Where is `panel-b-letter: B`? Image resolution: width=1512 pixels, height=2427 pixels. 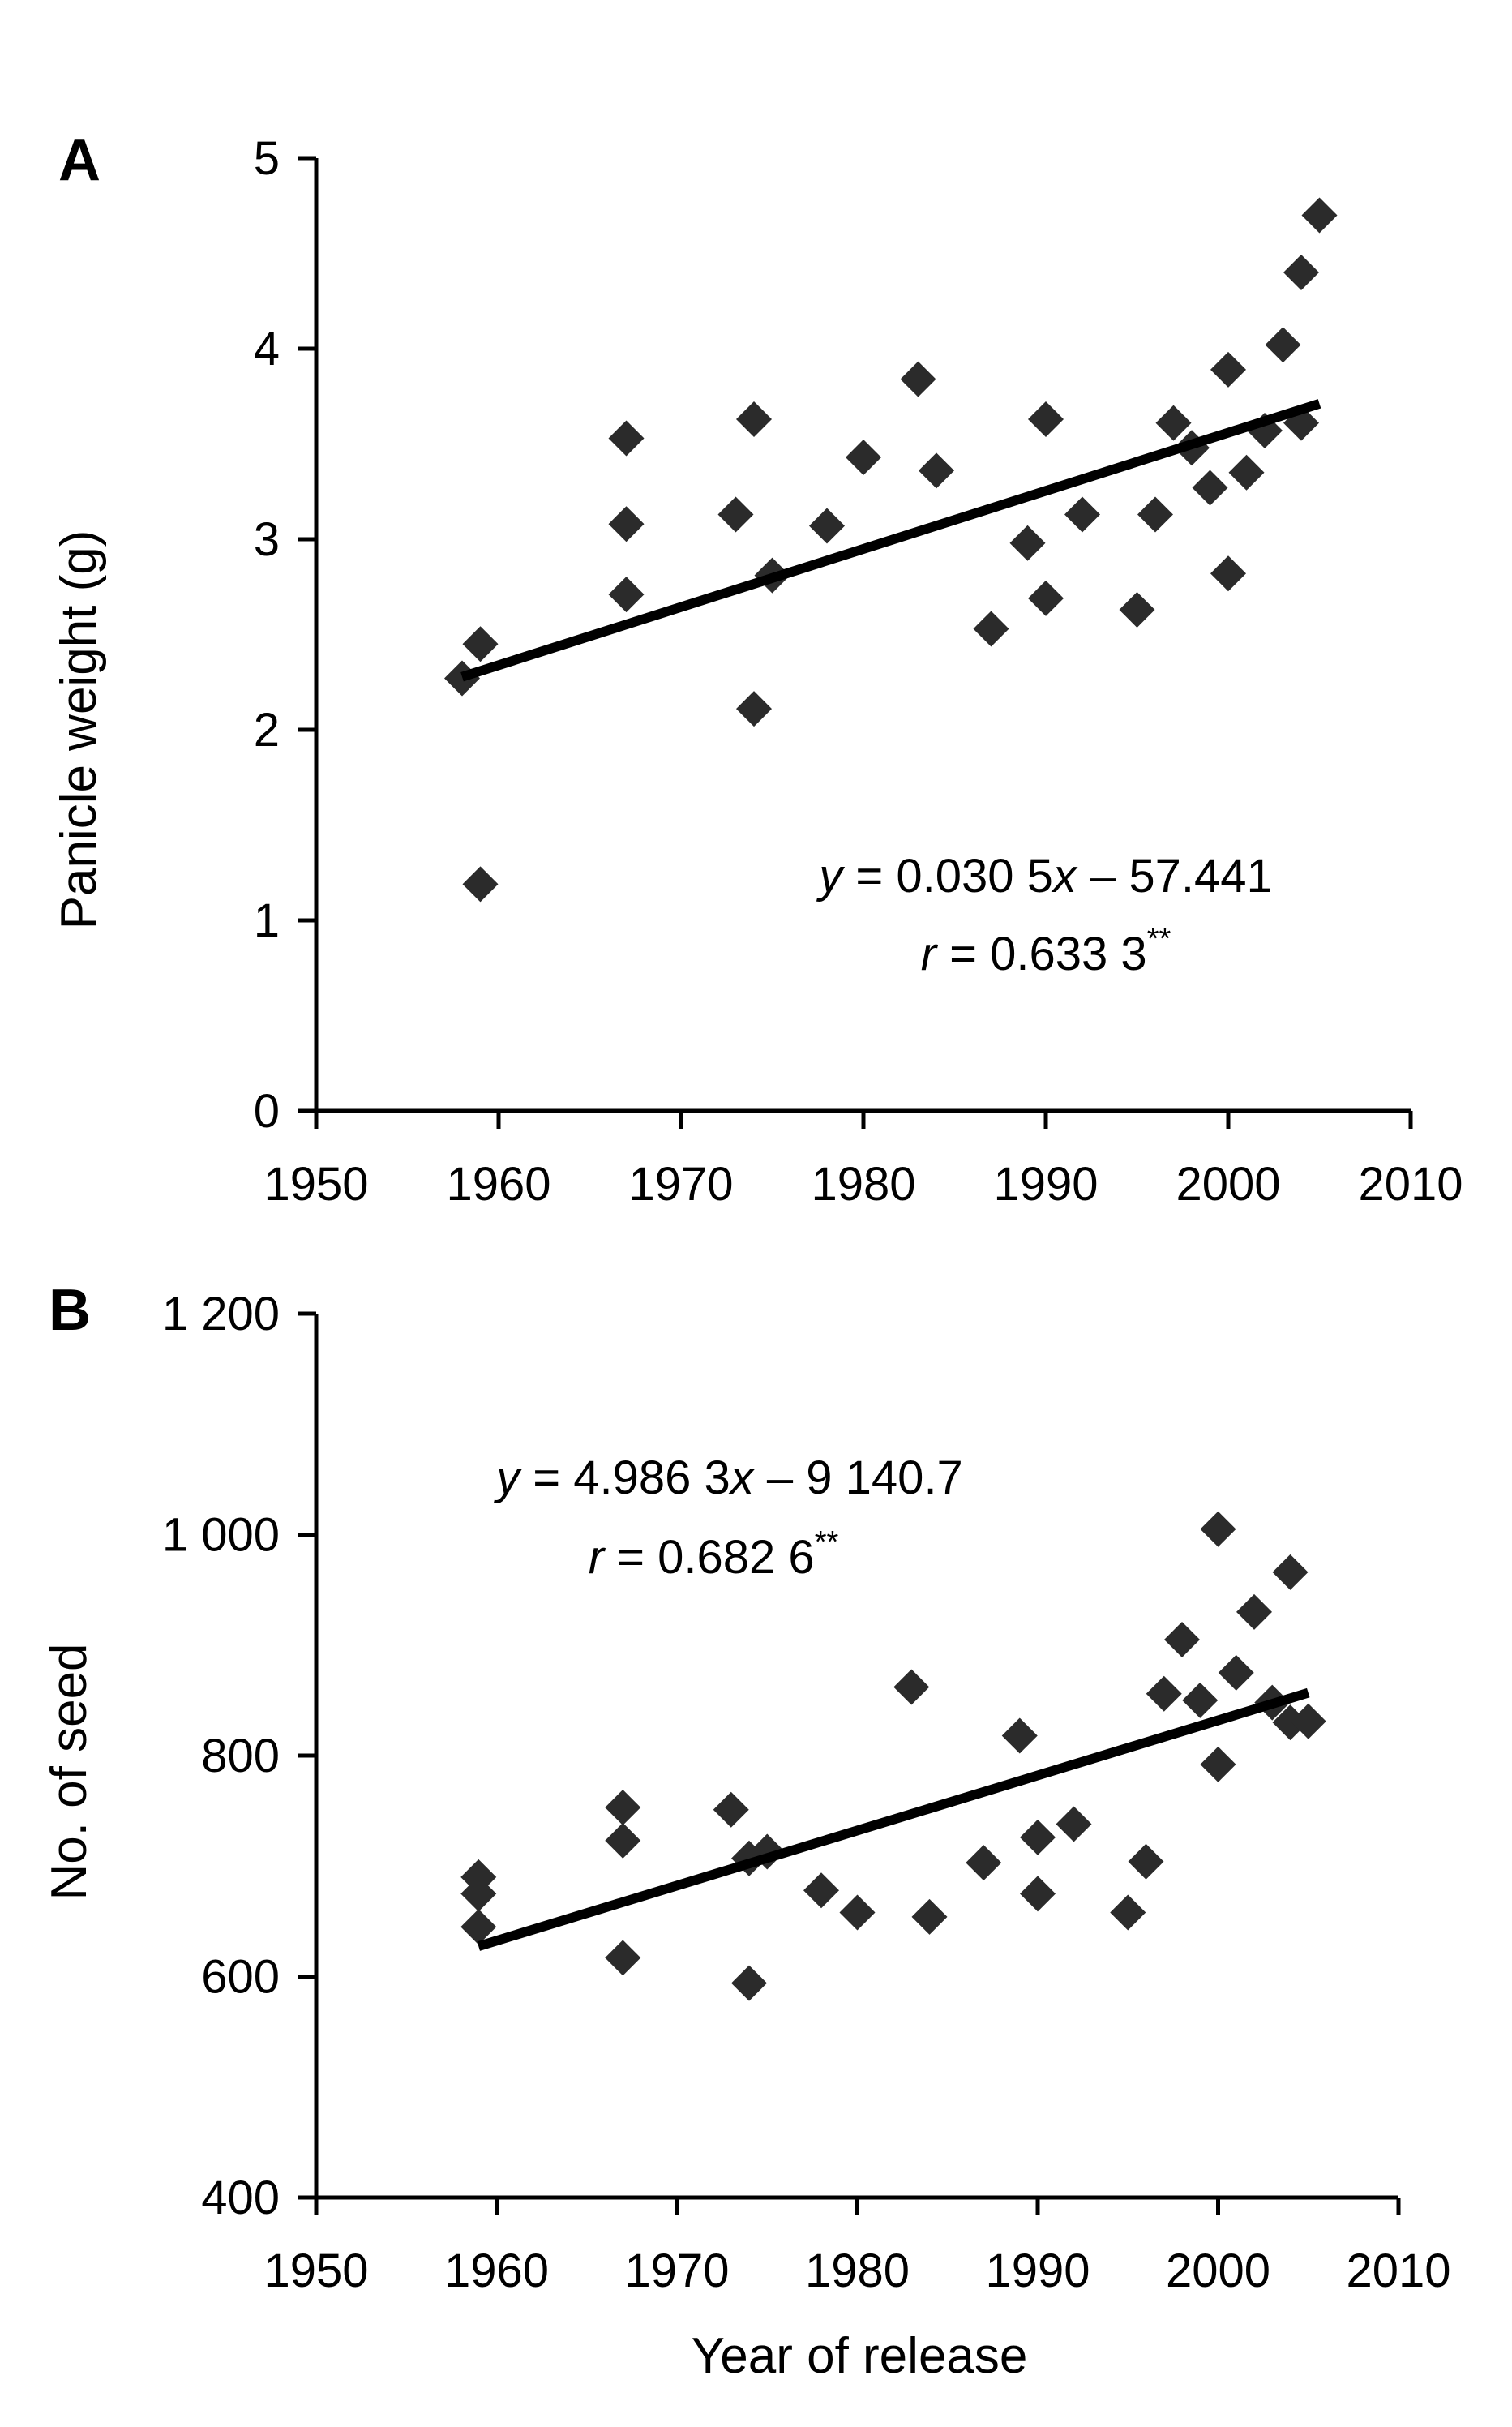
panel-b-letter: B is located at coordinates (70, 1310).